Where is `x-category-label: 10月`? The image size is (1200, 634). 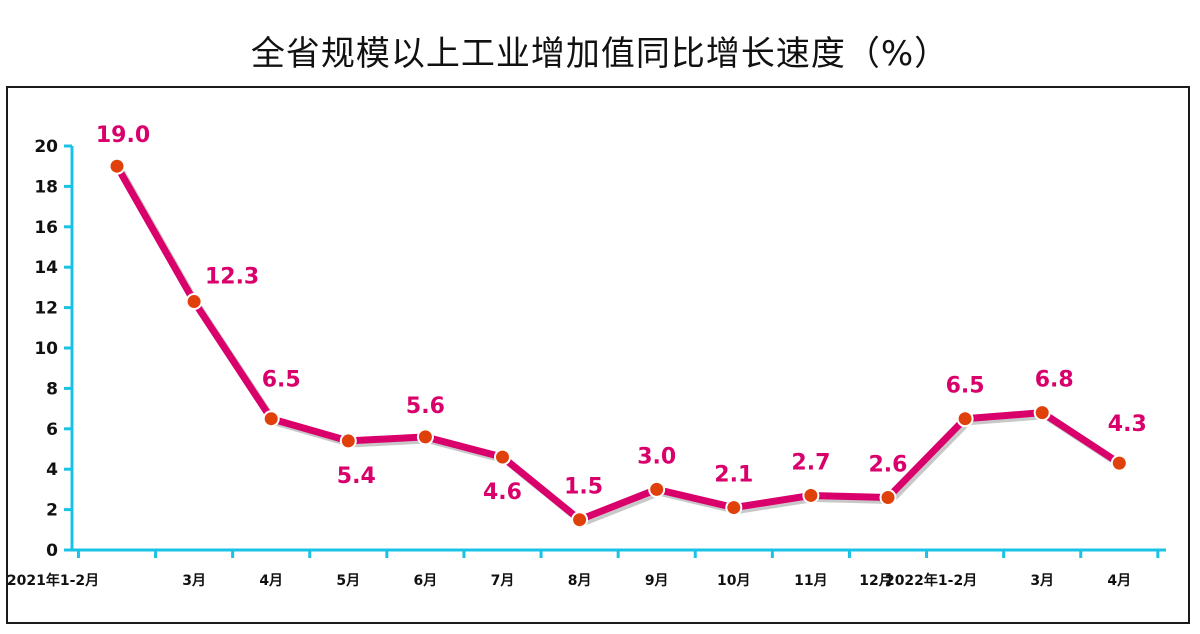
x-category-label: 10月 is located at coordinates (733, 581).